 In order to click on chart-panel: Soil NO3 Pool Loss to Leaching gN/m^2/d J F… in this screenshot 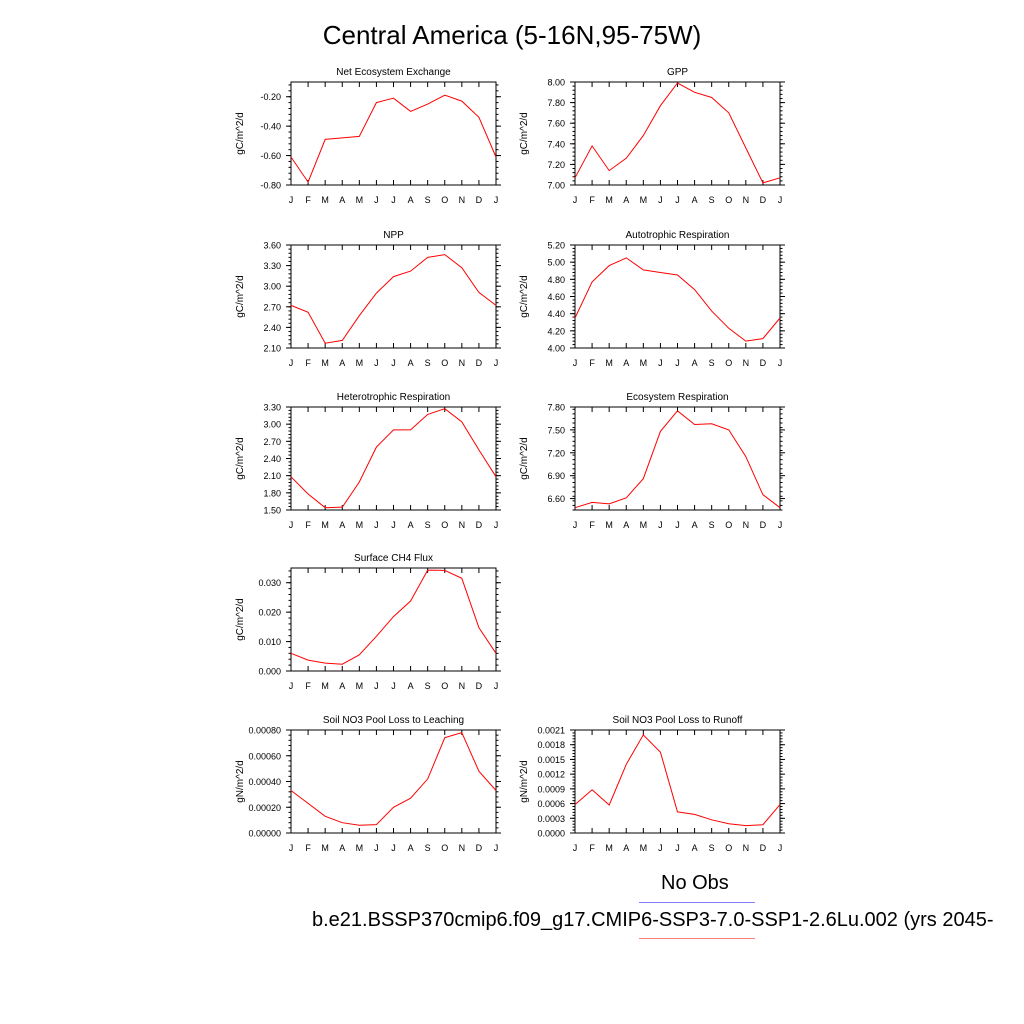, I will do `click(368, 784)`.